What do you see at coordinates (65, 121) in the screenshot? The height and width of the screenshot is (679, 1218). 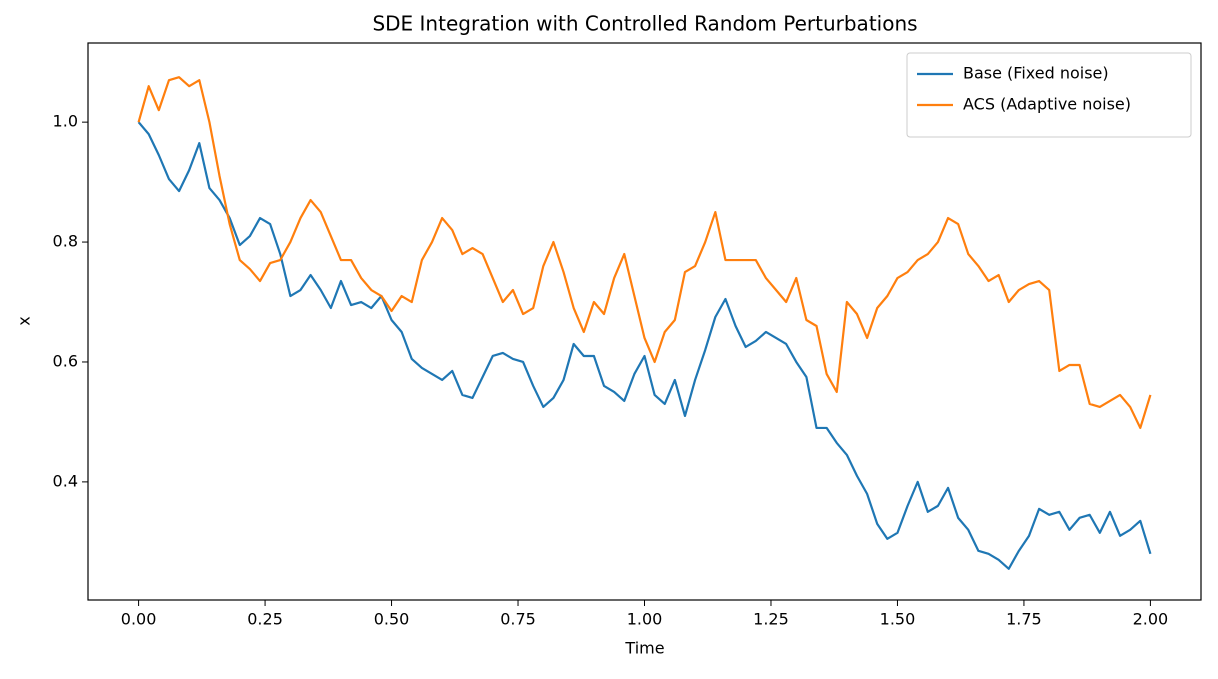 I see `y-tick-label: 1.0` at bounding box center [65, 121].